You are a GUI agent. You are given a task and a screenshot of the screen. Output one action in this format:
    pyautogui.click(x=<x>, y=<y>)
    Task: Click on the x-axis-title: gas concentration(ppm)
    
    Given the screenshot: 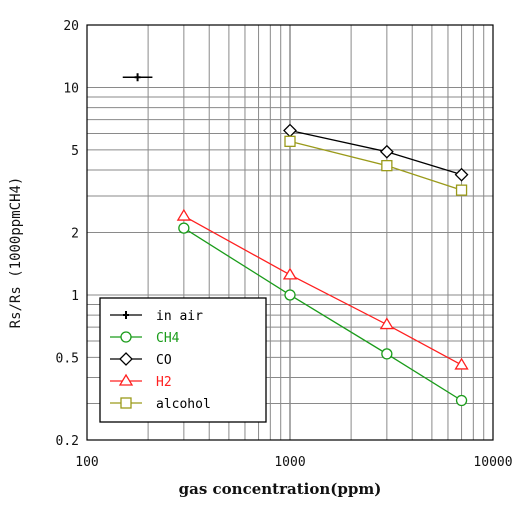 What is the action you would take?
    pyautogui.click(x=280, y=489)
    